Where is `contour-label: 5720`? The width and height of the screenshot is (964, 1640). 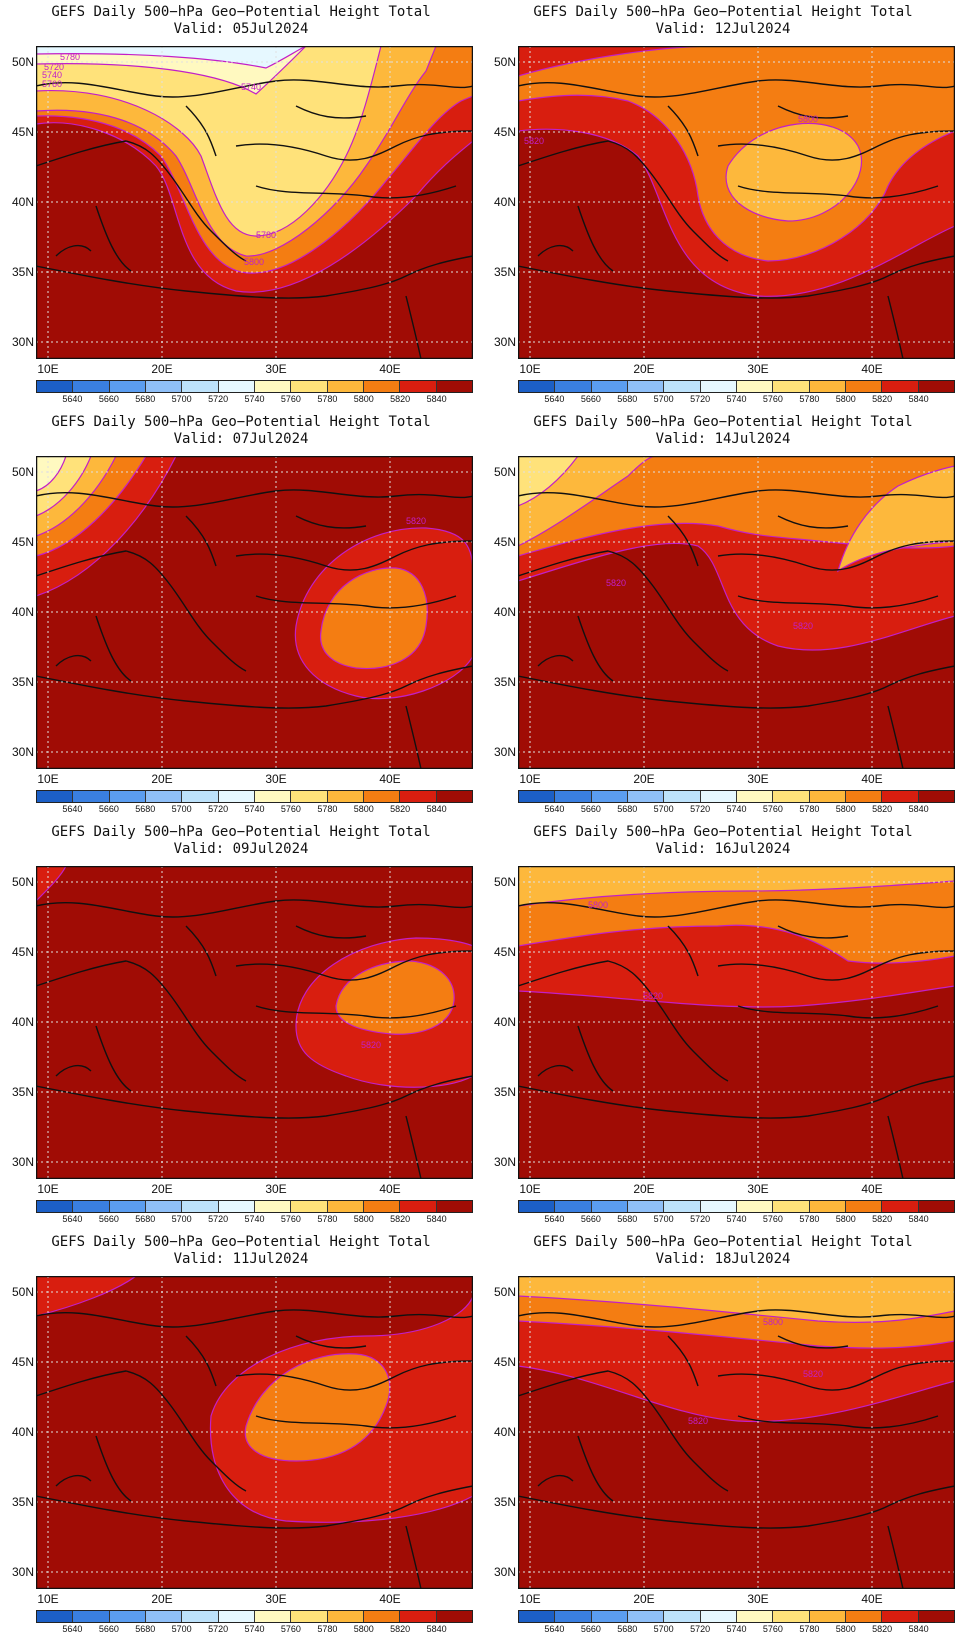
contour-label: 5720 is located at coordinates (54, 67).